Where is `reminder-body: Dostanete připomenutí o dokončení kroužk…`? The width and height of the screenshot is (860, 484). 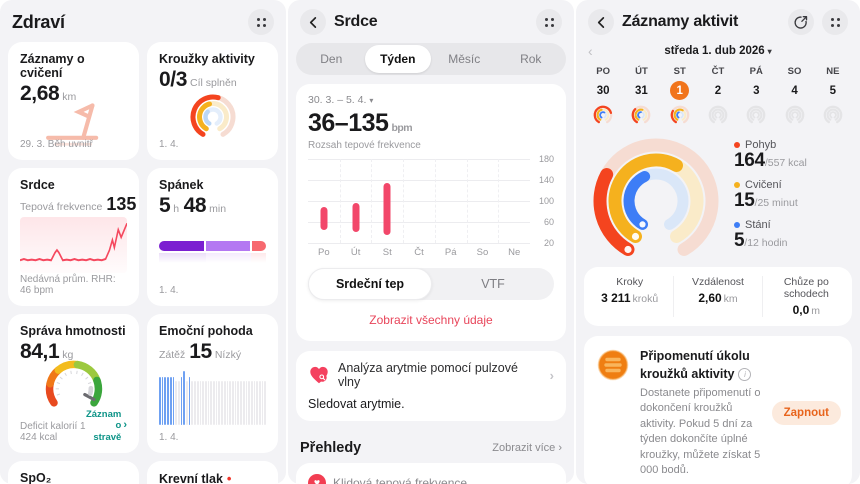
reminder-body: Dostanete připomenutí o dokončení kroužk… is located at coordinates (700, 431).